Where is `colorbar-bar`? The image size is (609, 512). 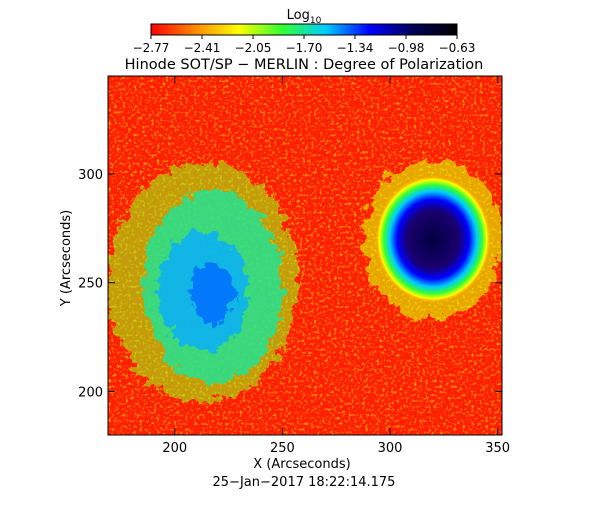
colorbar-bar is located at coordinates (304, 29).